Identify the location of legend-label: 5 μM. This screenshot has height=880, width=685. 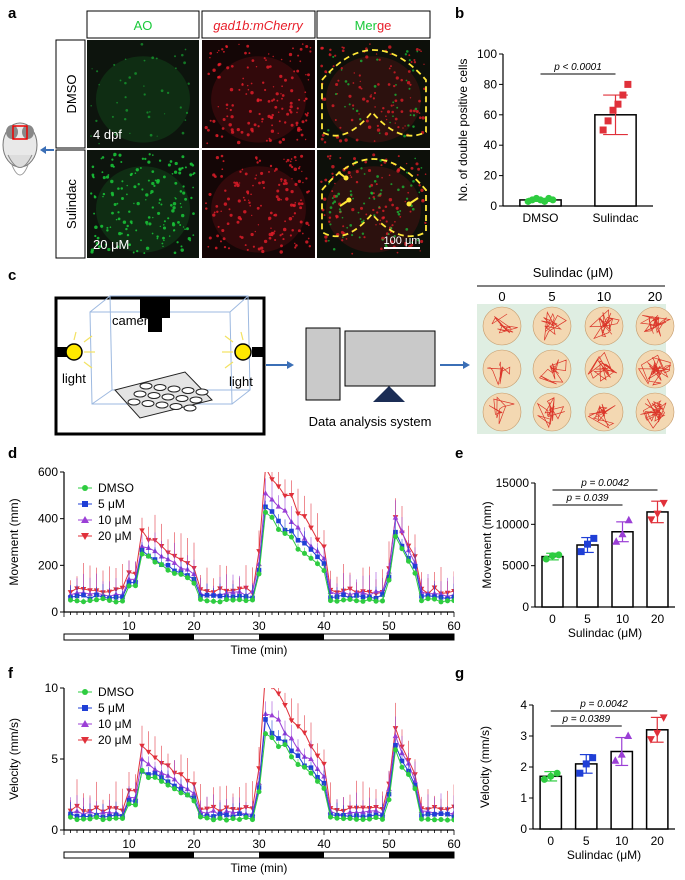
(111, 504).